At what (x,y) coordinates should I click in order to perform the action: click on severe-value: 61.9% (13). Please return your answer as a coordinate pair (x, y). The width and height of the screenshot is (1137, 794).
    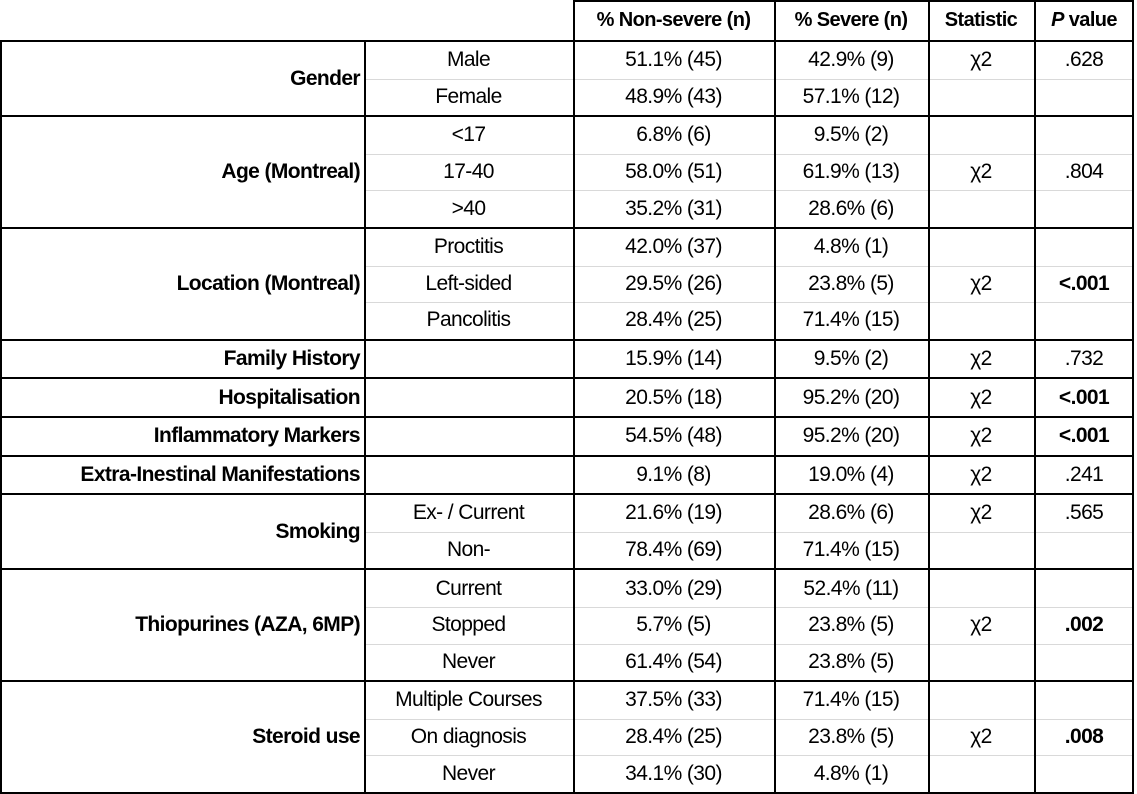
    Looking at the image, I should click on (851, 172).